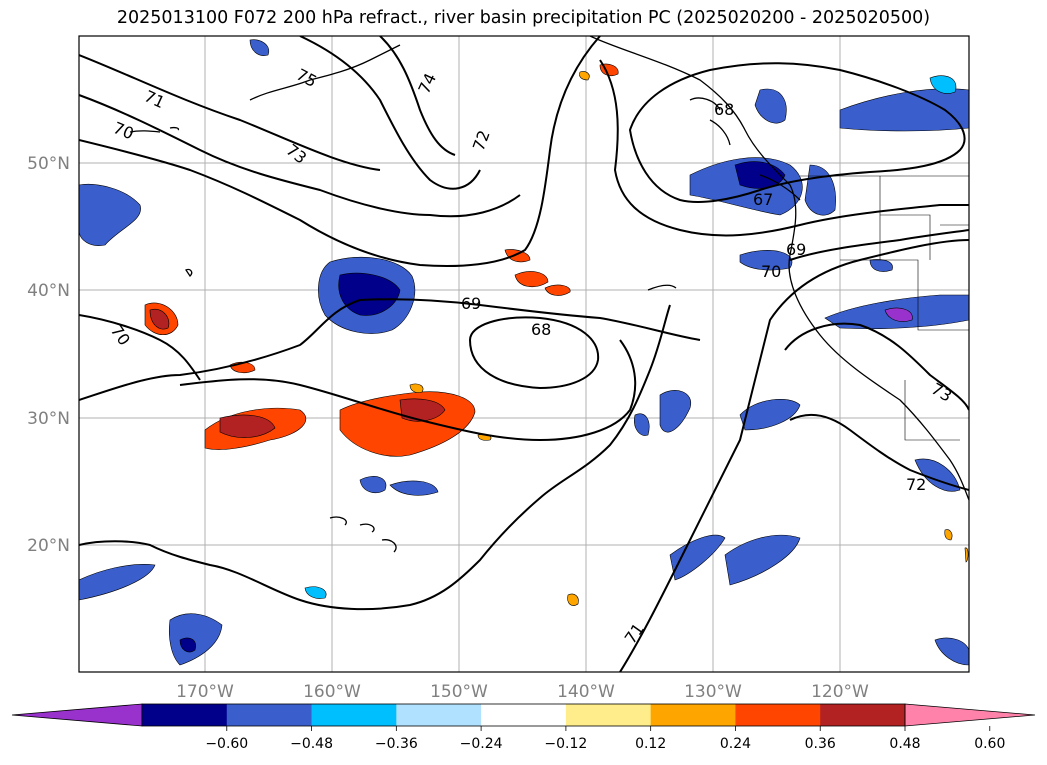 Image resolution: width=1047 pixels, height=765 pixels. Describe the element at coordinates (763, 199) in the screenshot. I see `contour-label: 67` at that location.